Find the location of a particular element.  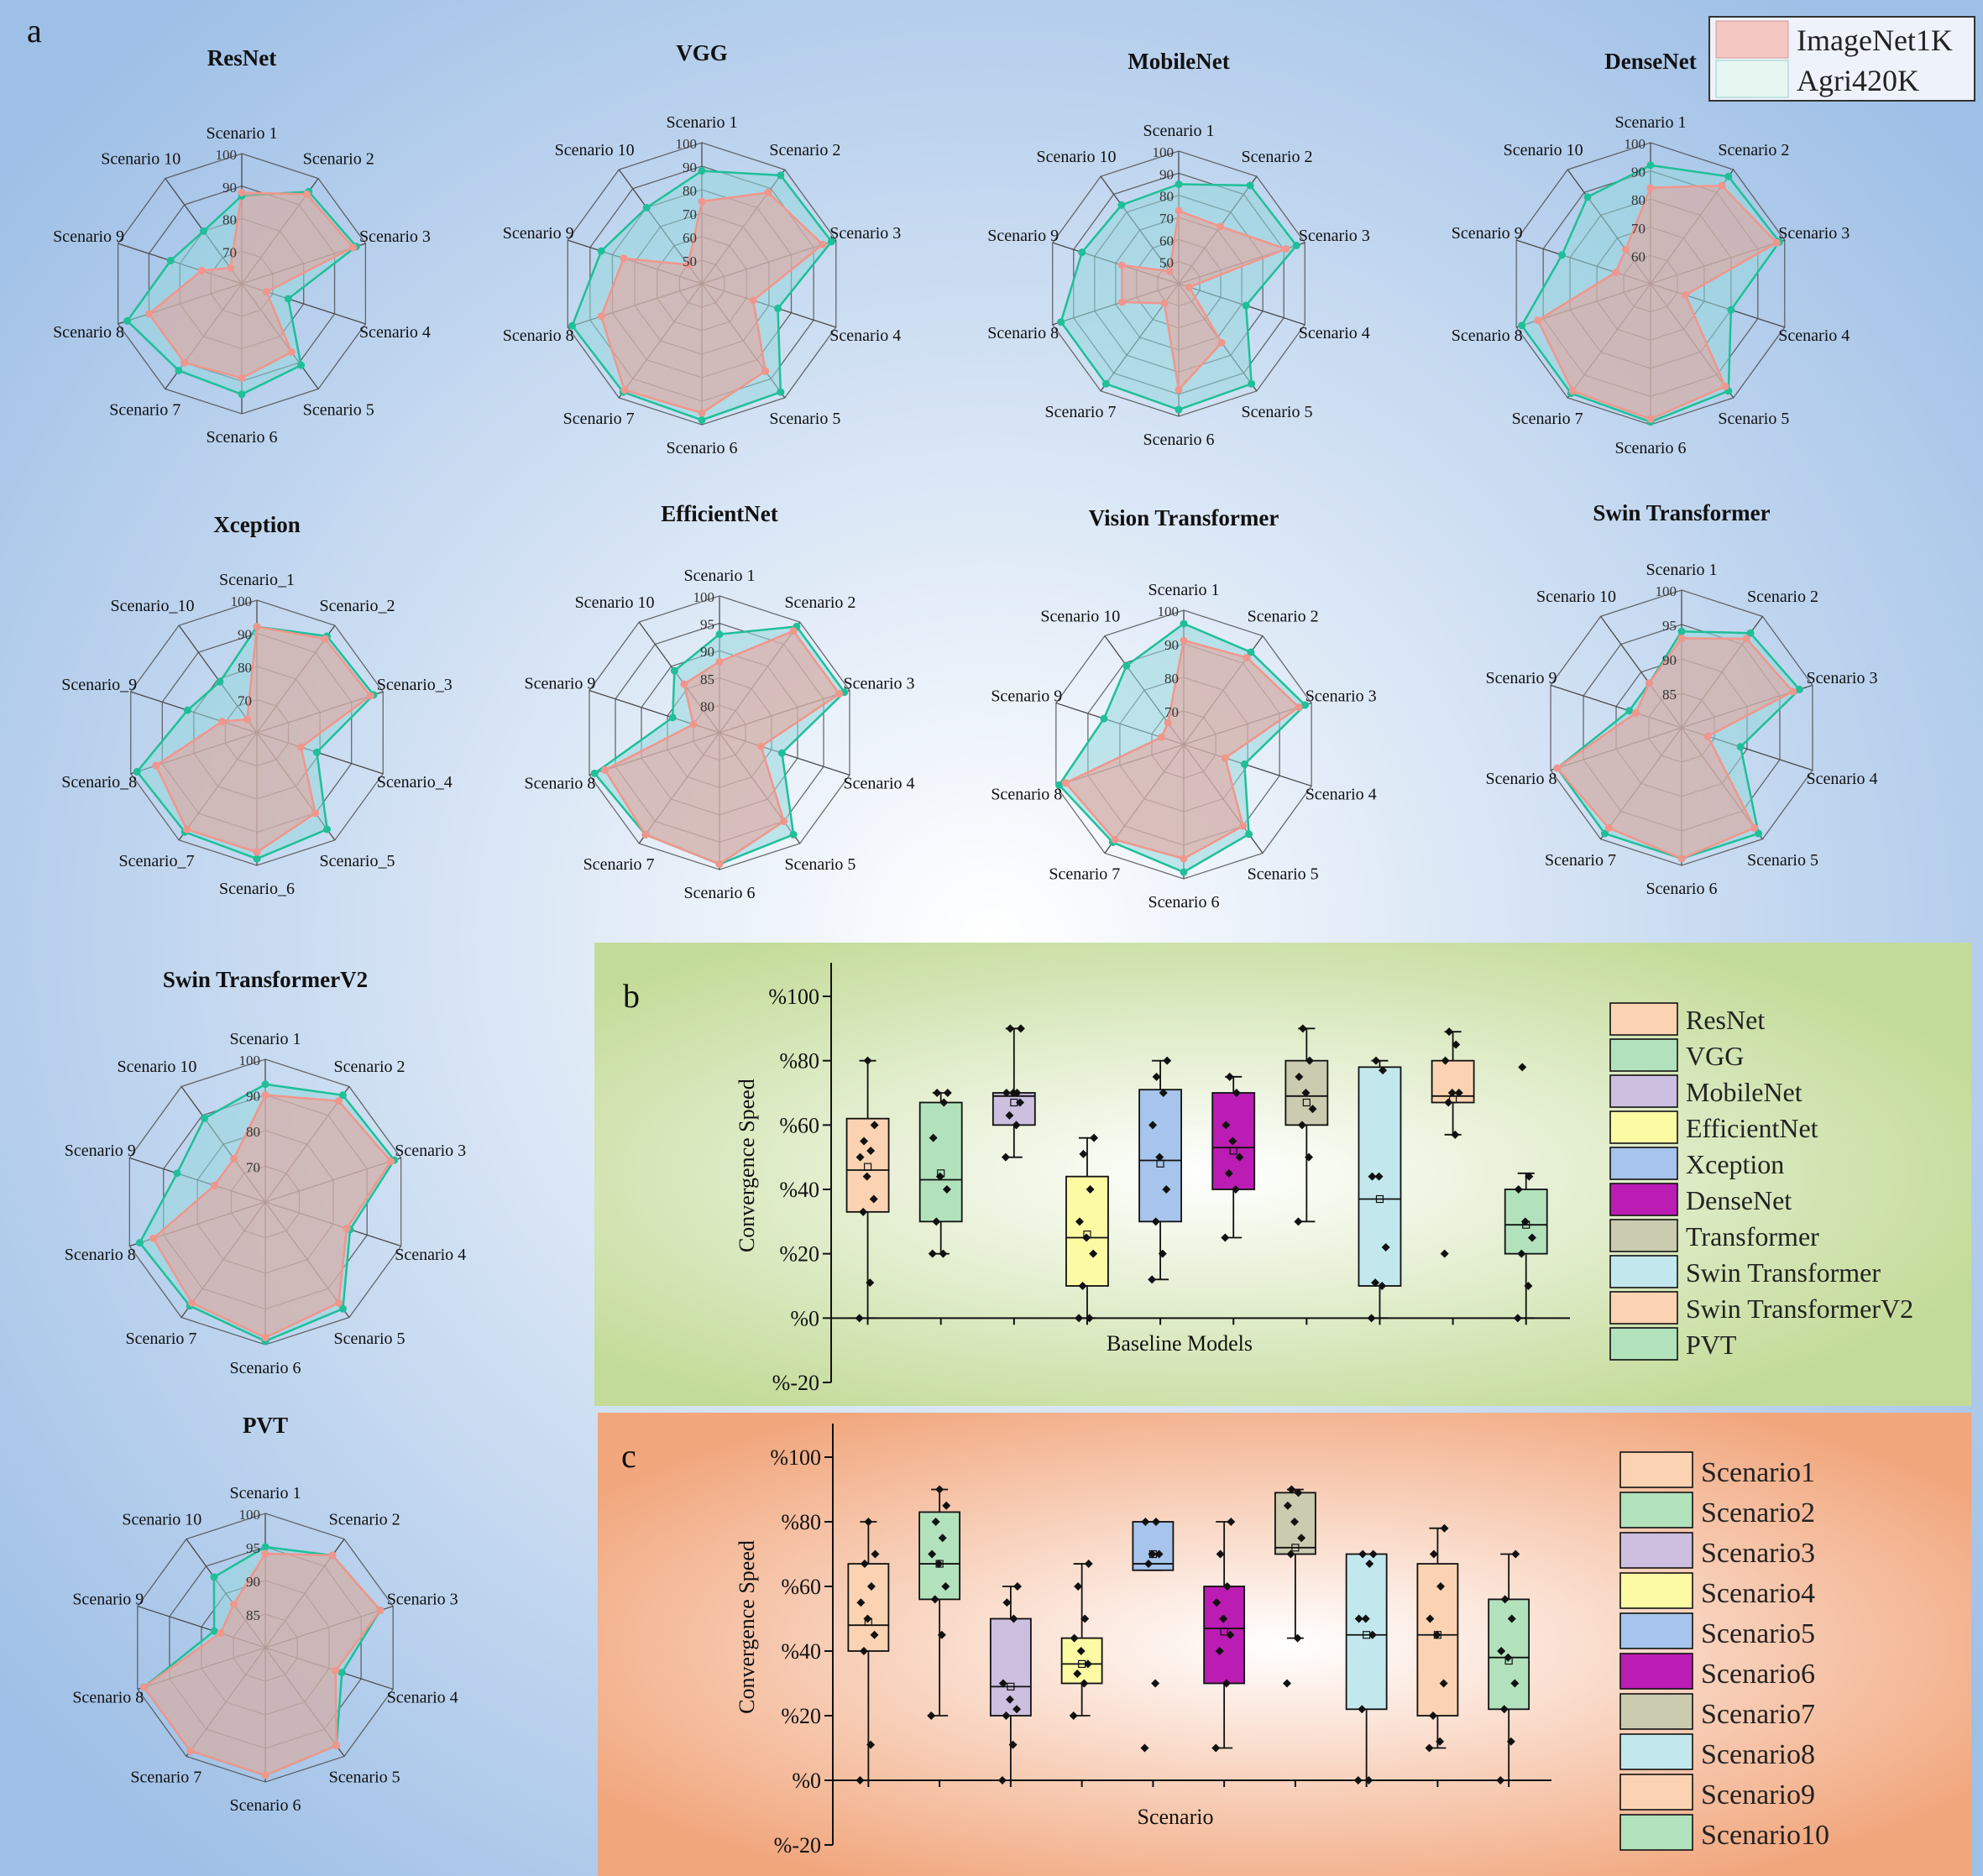

legend-label: ResNet is located at coordinates (1725, 1020).